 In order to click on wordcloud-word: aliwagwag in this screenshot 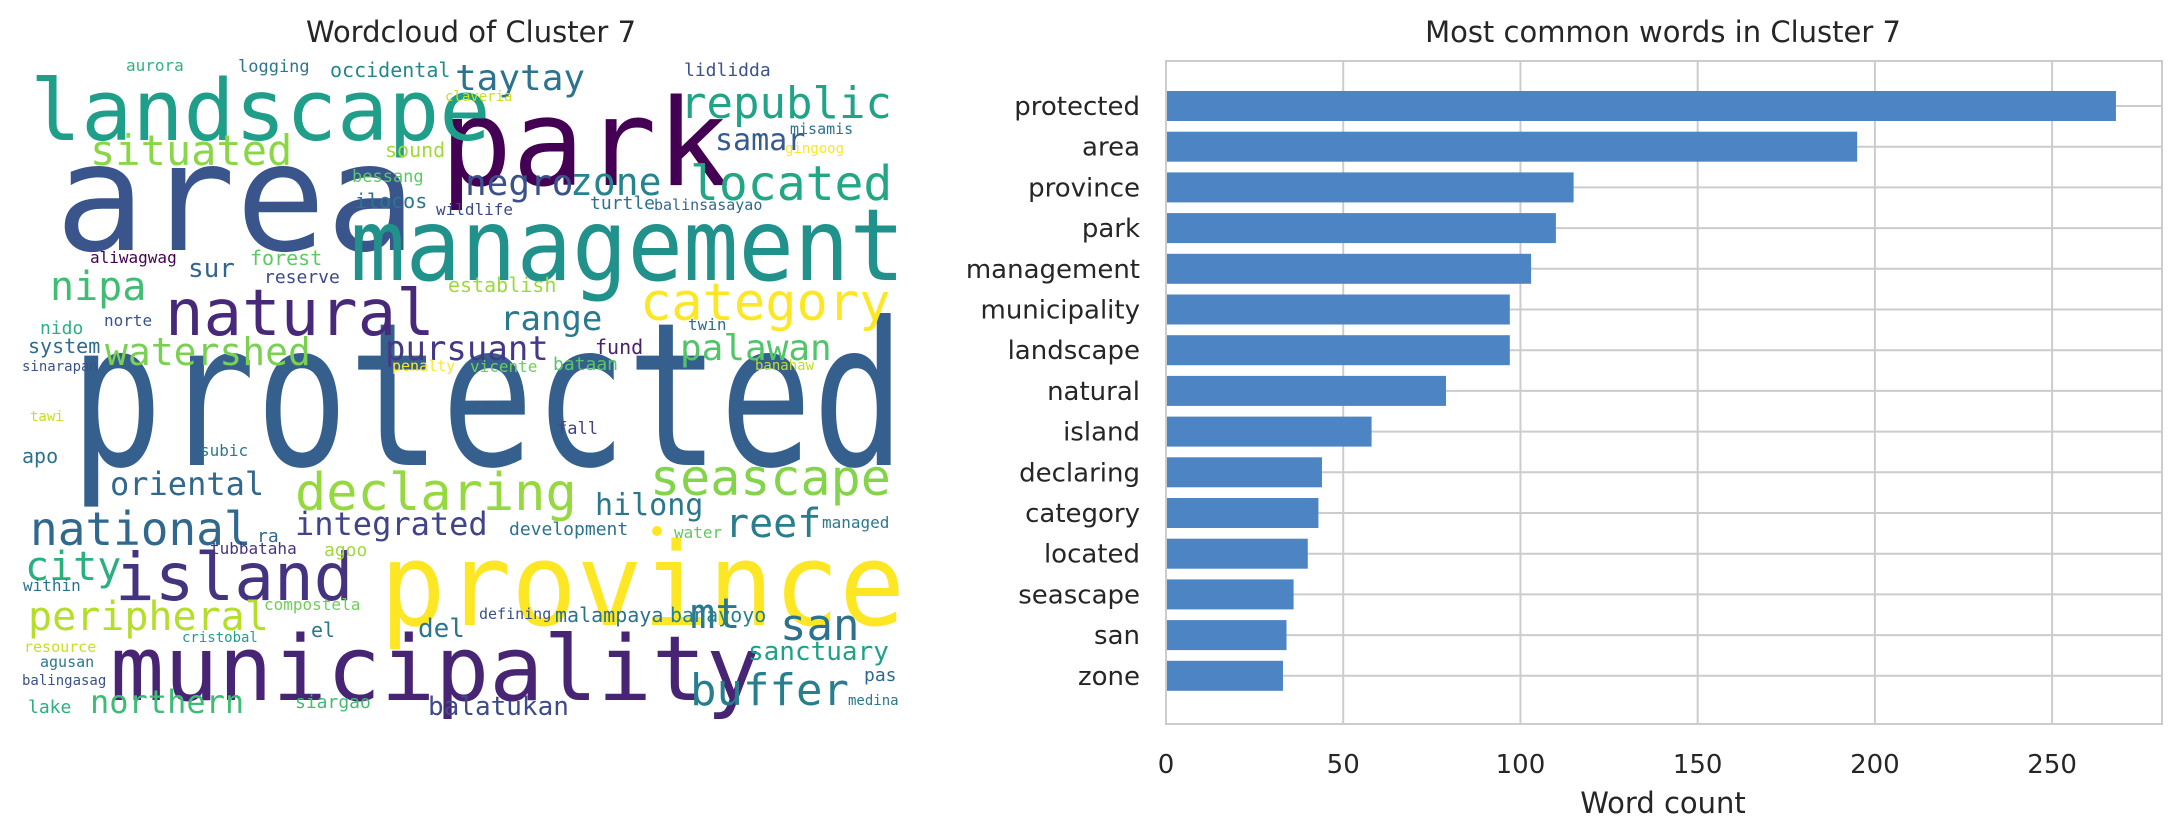, I will do `click(133, 257)`.